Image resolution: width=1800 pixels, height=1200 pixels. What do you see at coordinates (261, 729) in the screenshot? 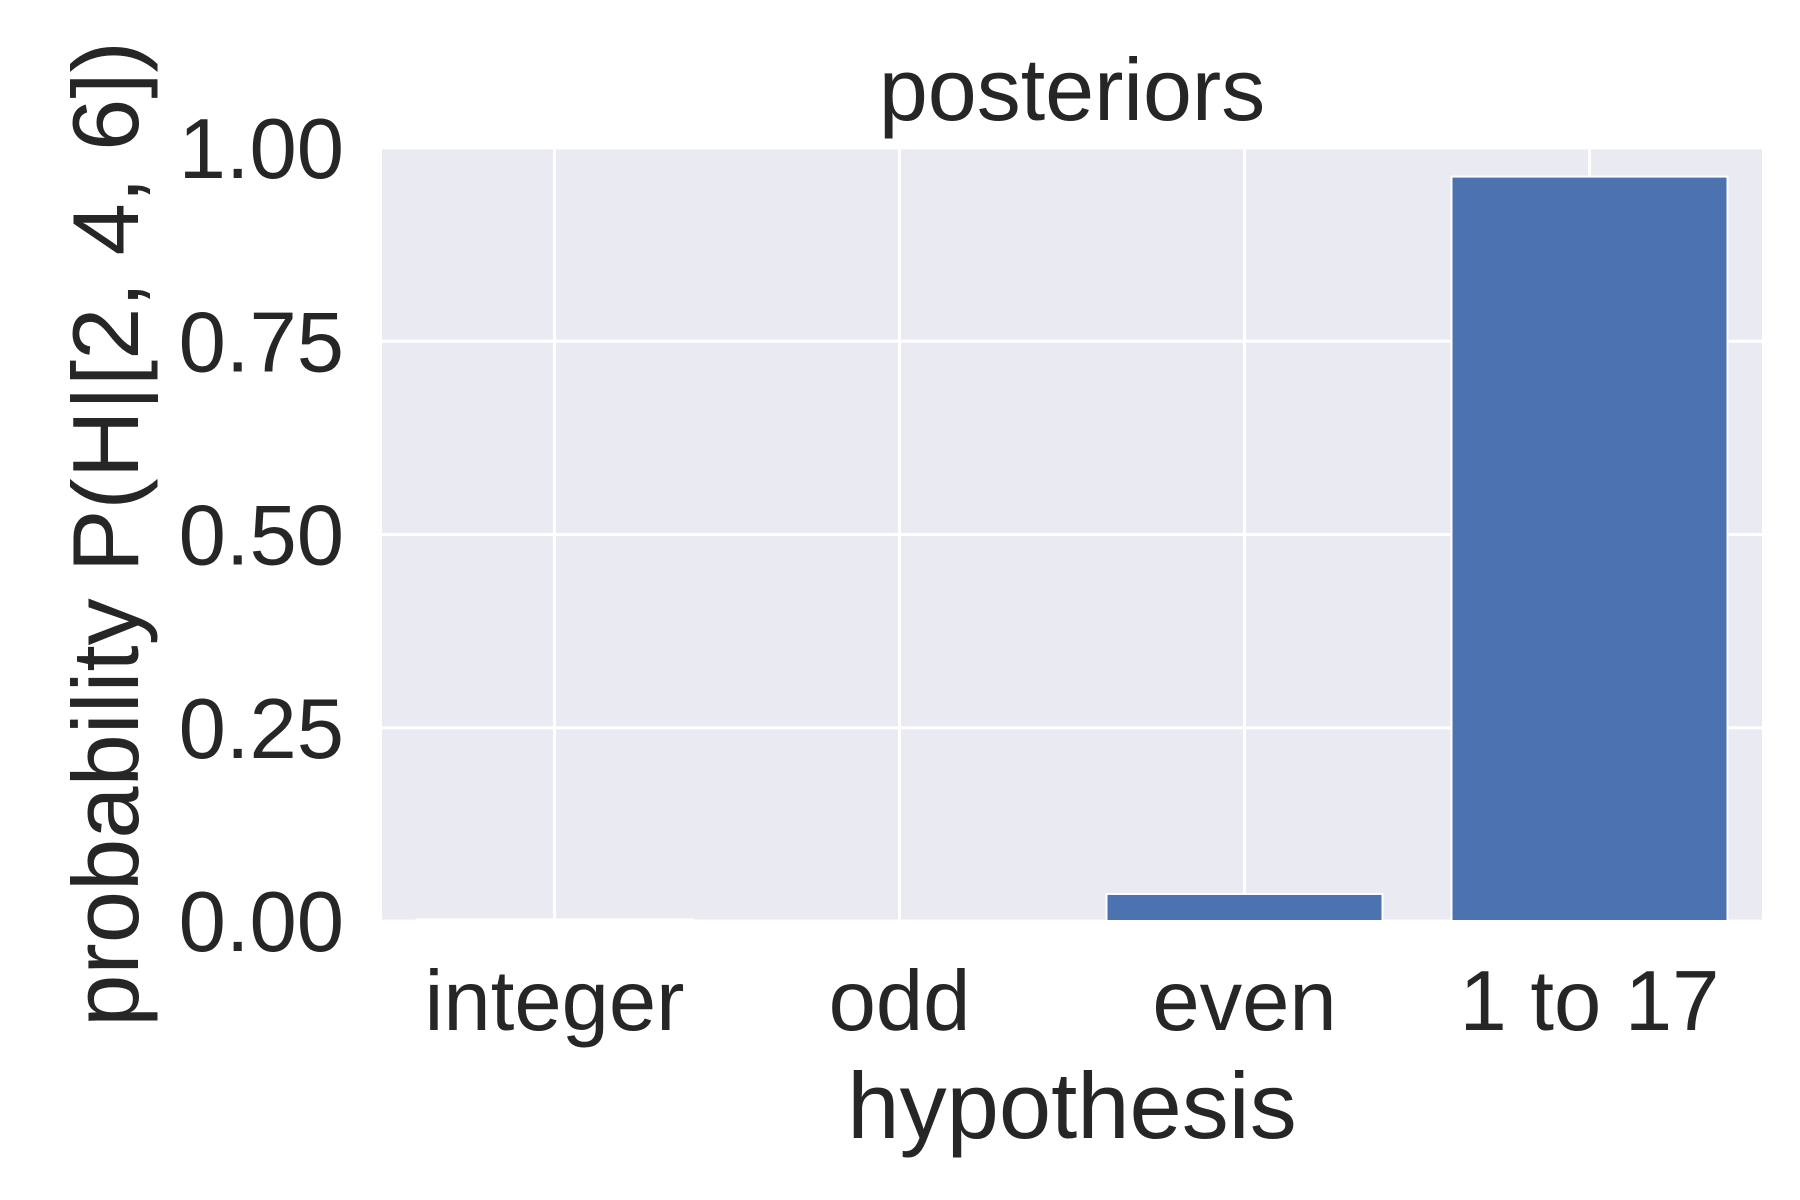
I see `y-tick-label: 0.25` at bounding box center [261, 729].